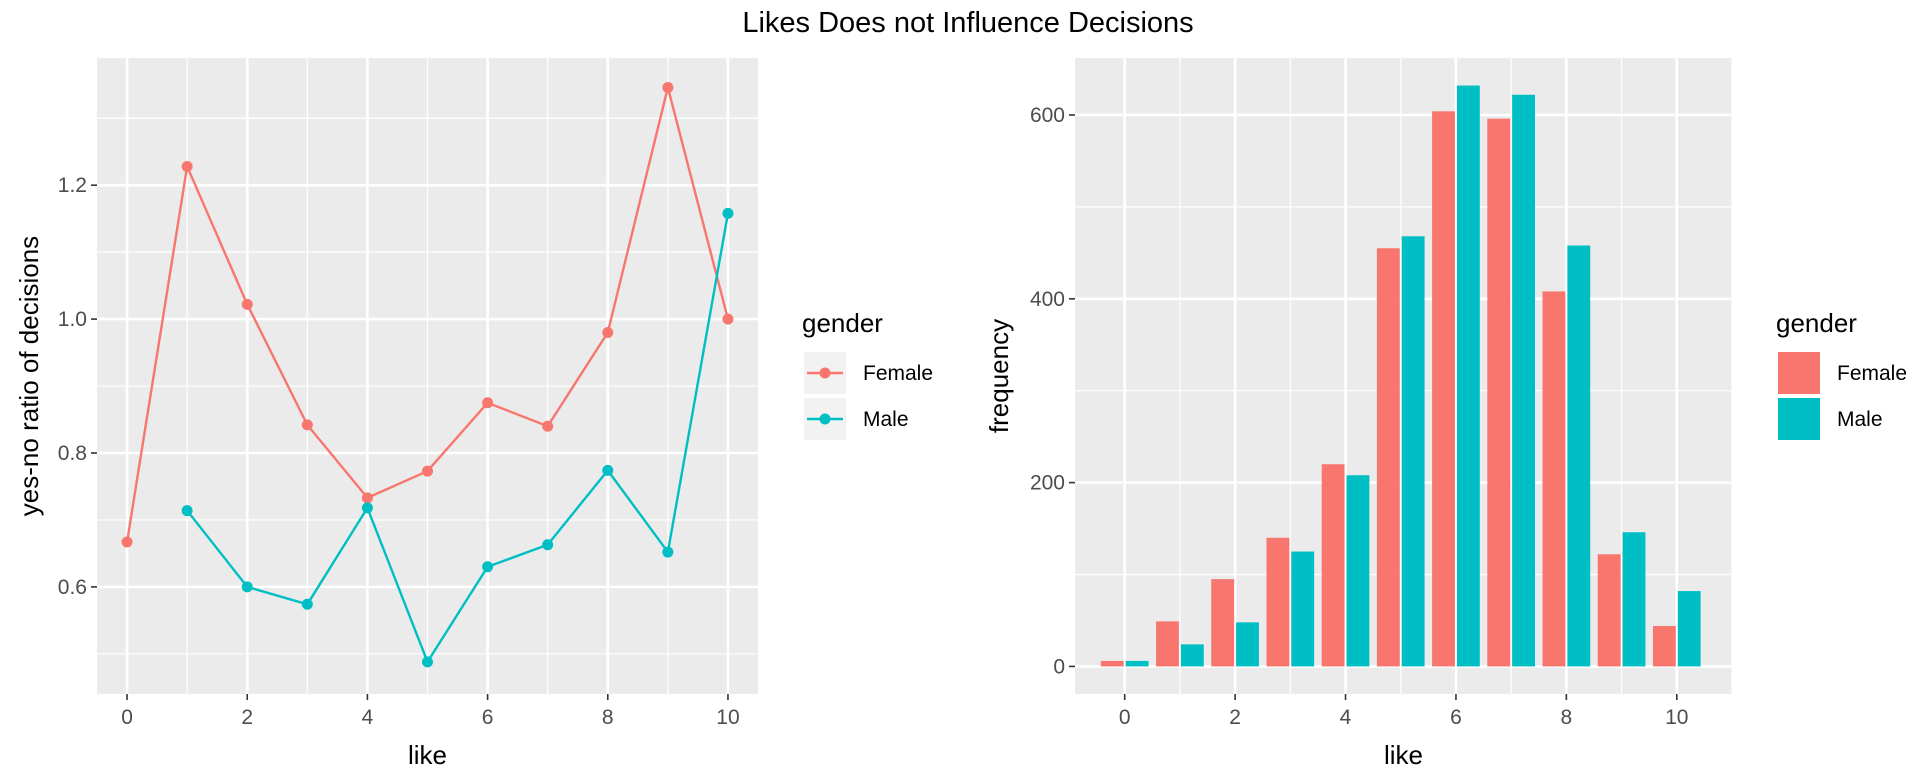  I want to click on y-tick-label: 1.2, so click(72, 185).